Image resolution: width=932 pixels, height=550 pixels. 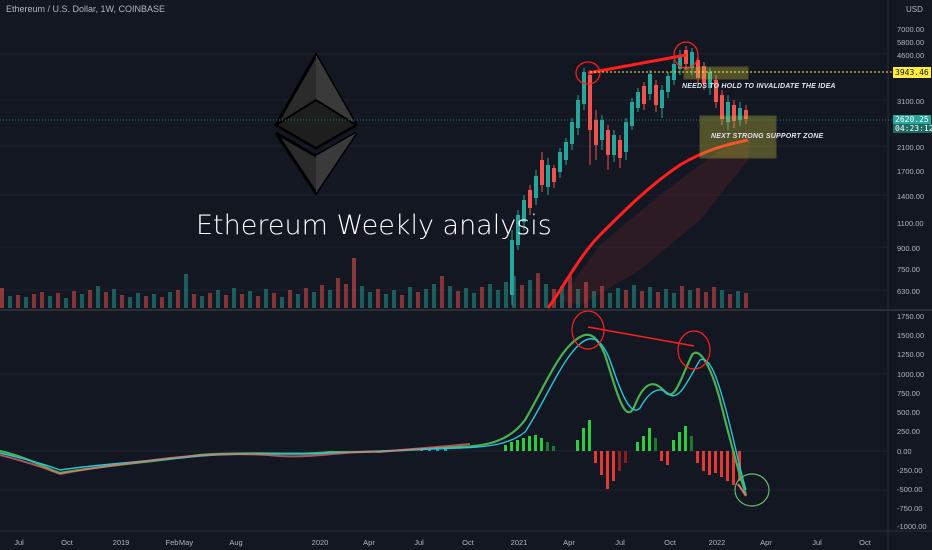 I want to click on time-axis-label: Aug, so click(x=236, y=542).